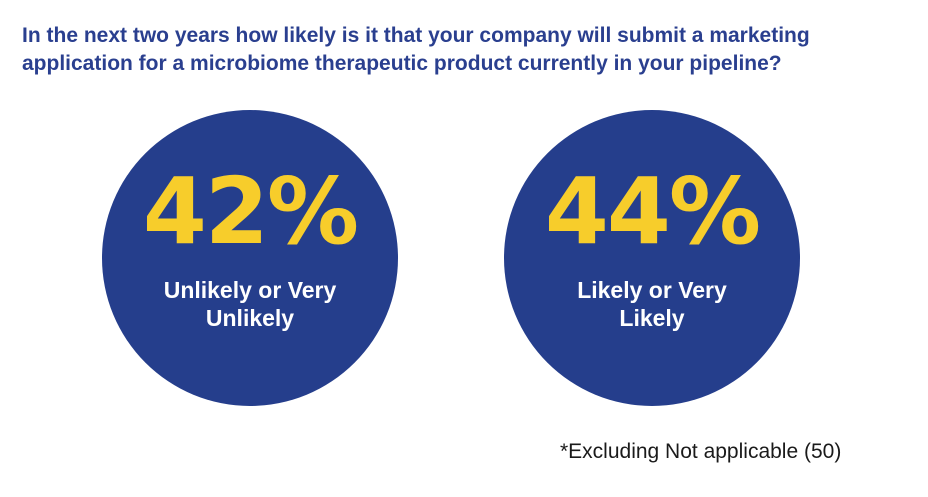 Image resolution: width=928 pixels, height=497 pixels. Describe the element at coordinates (250, 211) in the screenshot. I see `stat-value-unlikely: 42%` at that location.